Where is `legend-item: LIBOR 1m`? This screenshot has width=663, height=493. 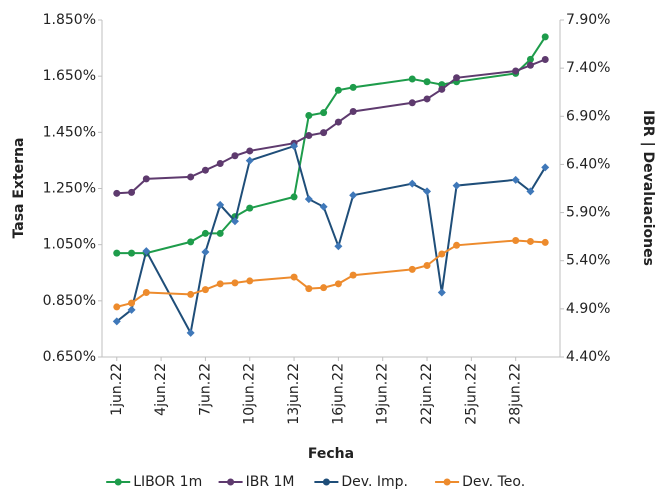 legend-item: LIBOR 1m is located at coordinates (154, 482).